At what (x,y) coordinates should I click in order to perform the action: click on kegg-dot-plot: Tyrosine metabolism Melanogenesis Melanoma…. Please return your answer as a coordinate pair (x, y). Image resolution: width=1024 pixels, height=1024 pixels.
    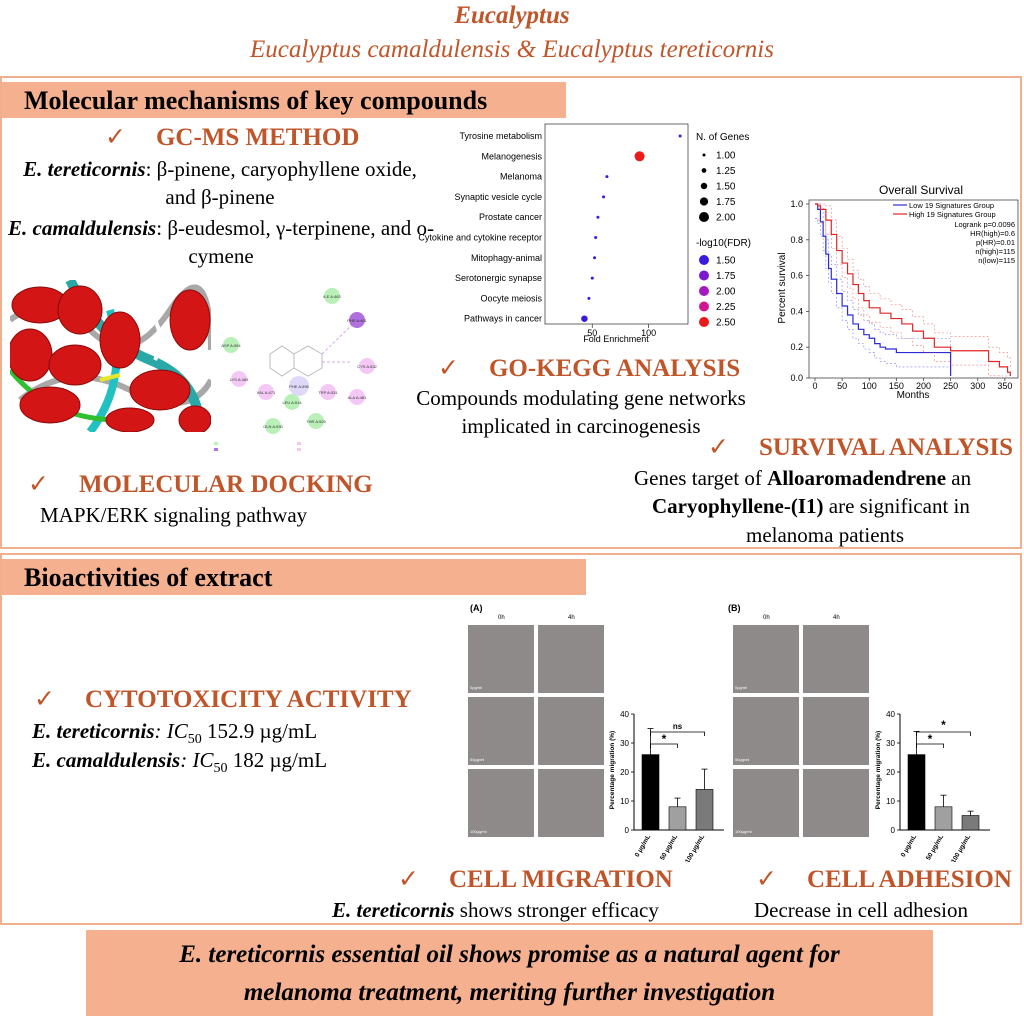
    Looking at the image, I should click on (584, 233).